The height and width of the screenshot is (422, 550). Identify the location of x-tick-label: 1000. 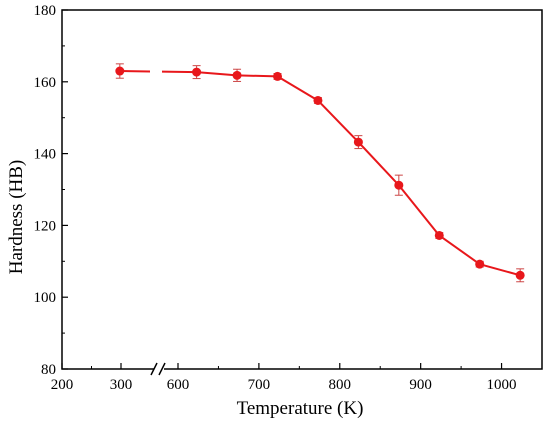
(502, 385).